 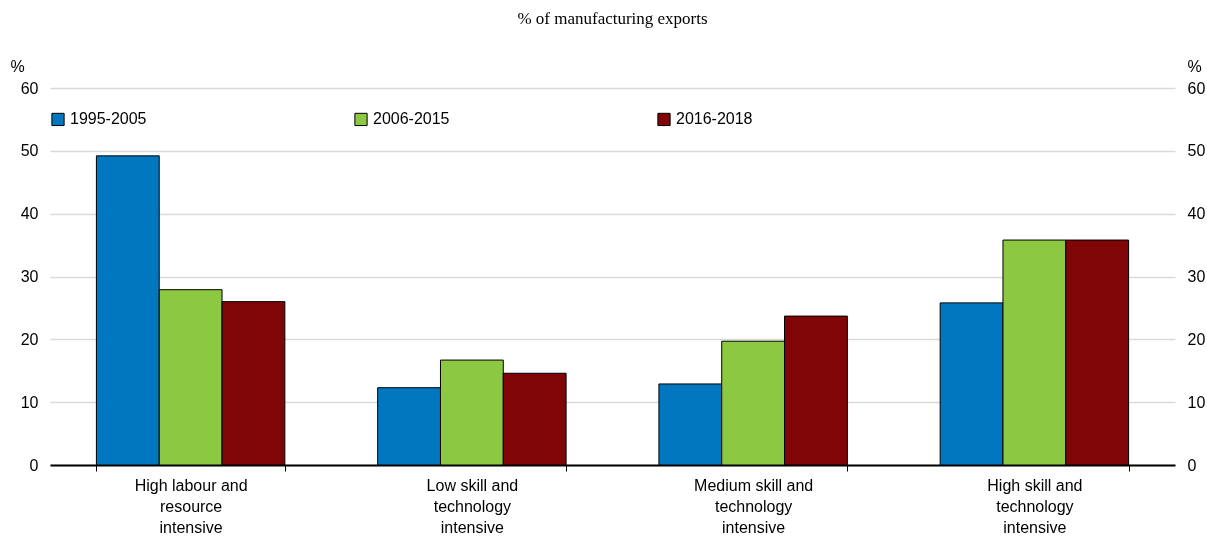 I want to click on chart-title: % of manufacturing exports, so click(x=612, y=18).